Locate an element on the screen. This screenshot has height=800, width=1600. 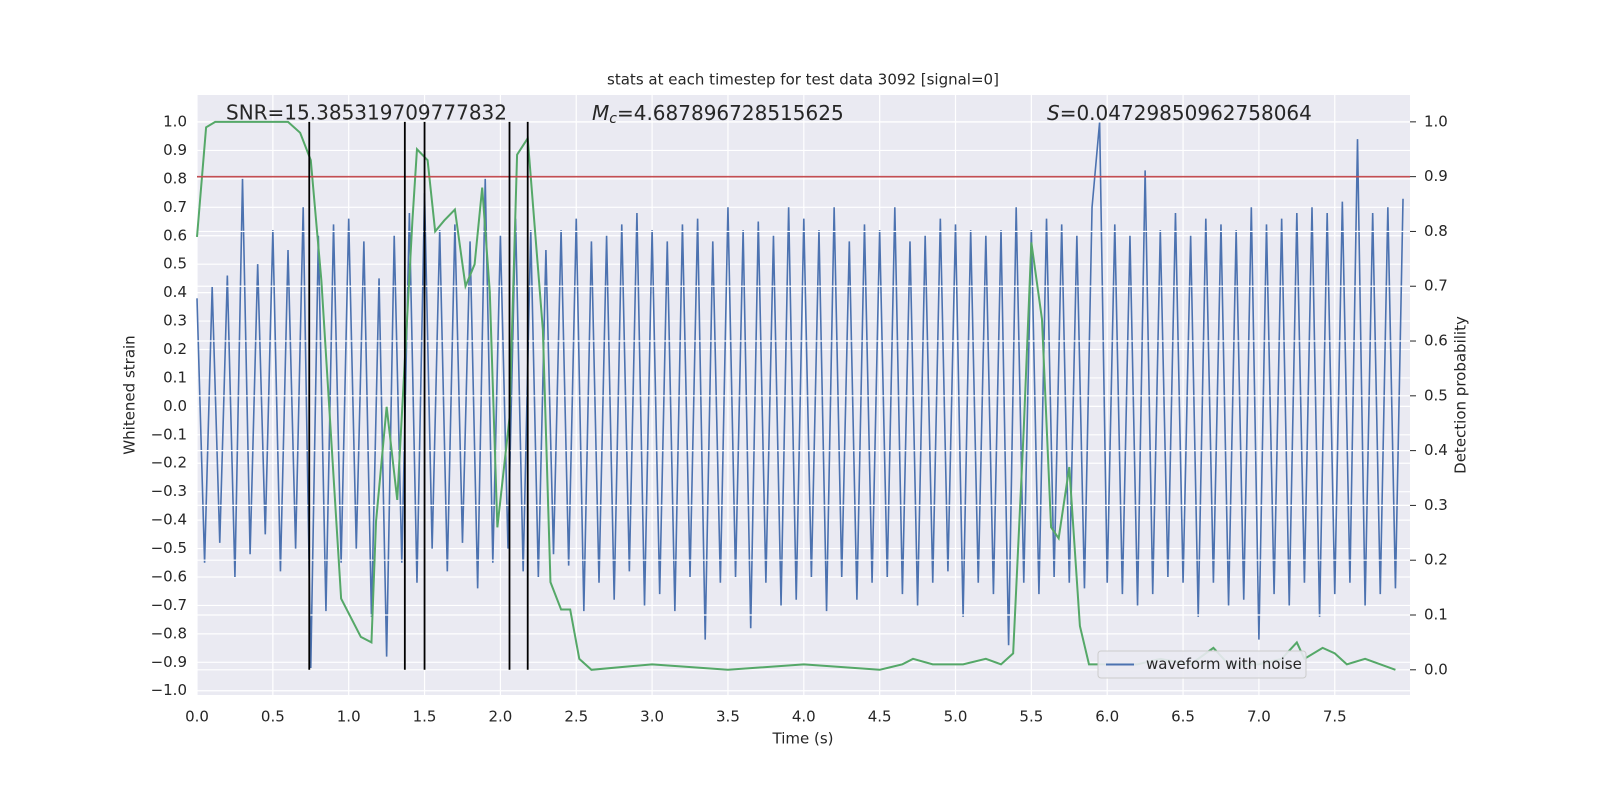
x-tick-label: 5.0 is located at coordinates (956, 717).